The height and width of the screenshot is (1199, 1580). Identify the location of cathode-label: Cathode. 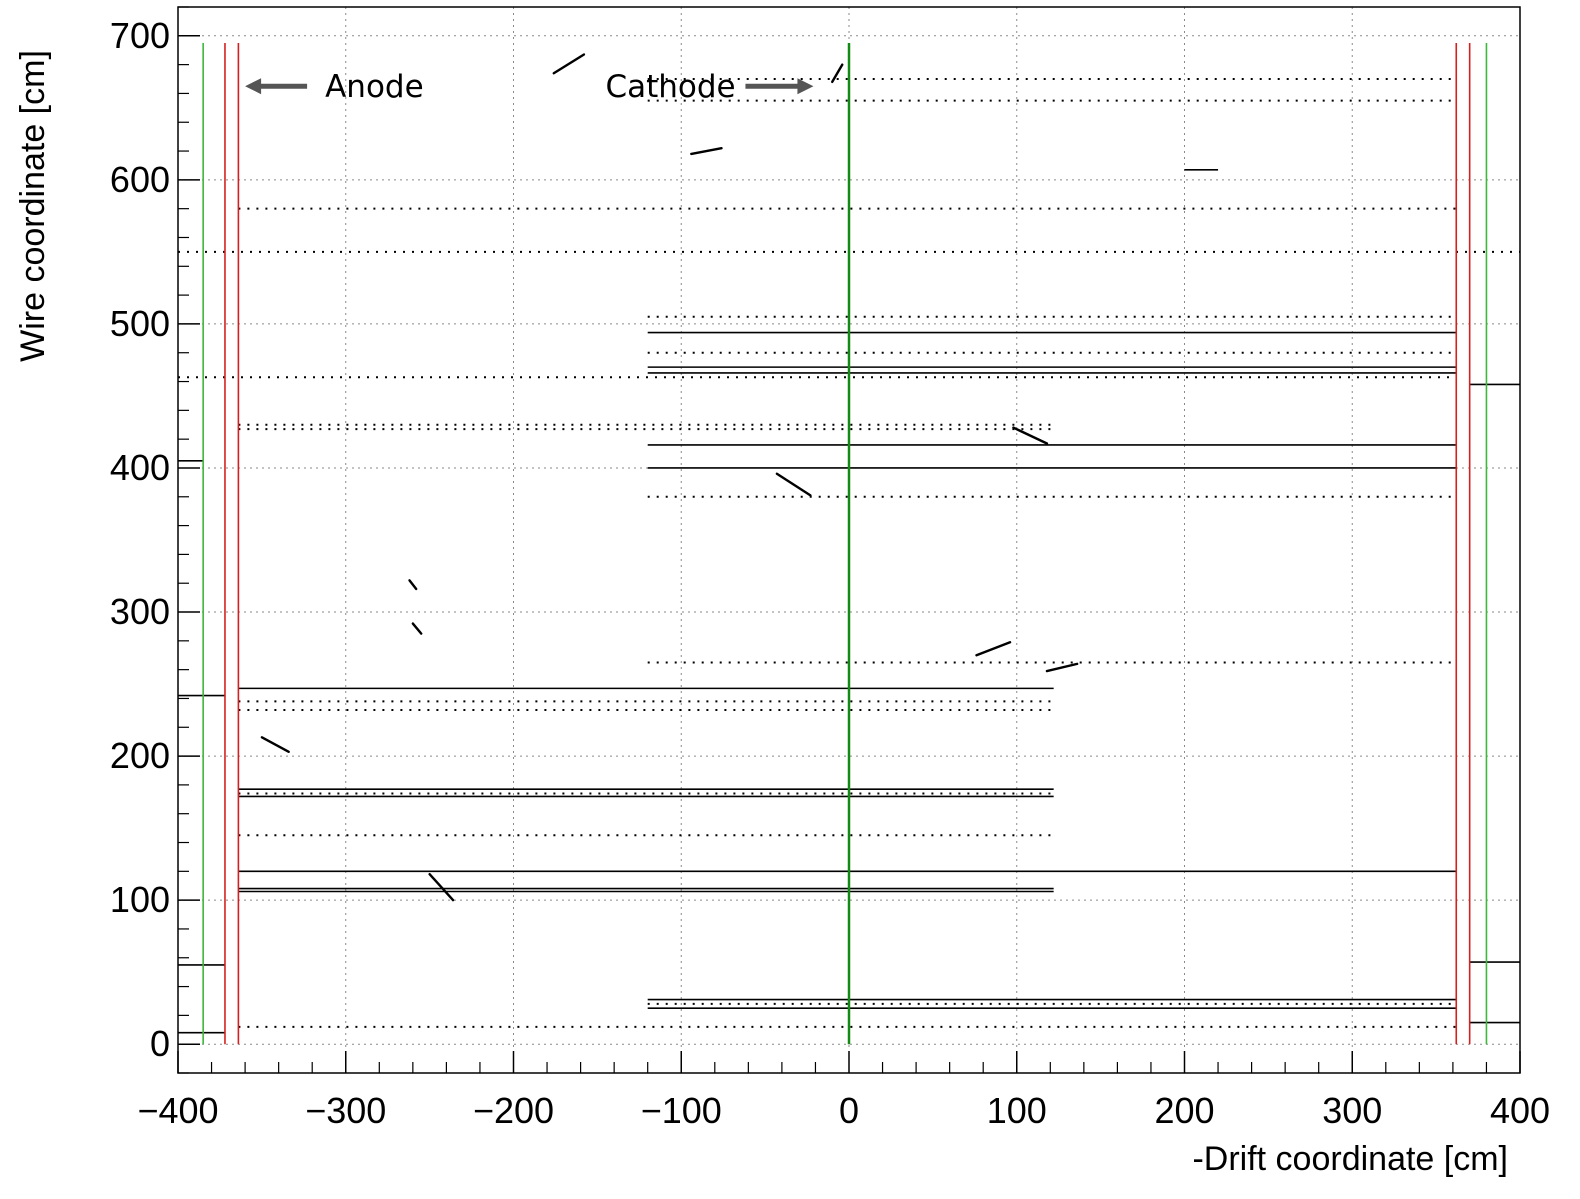
(670, 87).